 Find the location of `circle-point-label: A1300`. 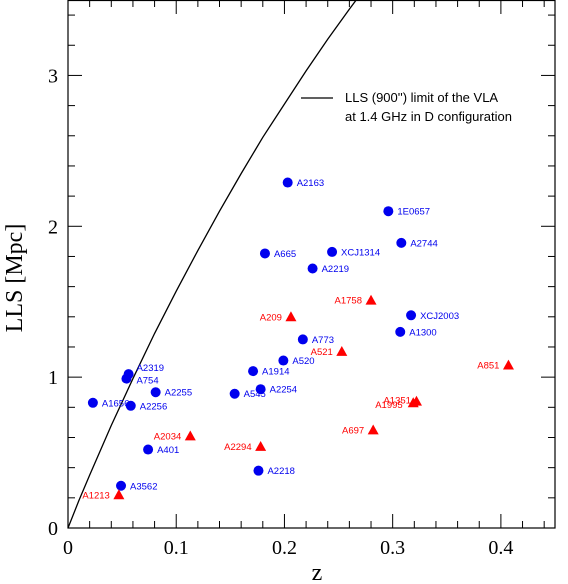

circle-point-label: A1300 is located at coordinates (422, 332).